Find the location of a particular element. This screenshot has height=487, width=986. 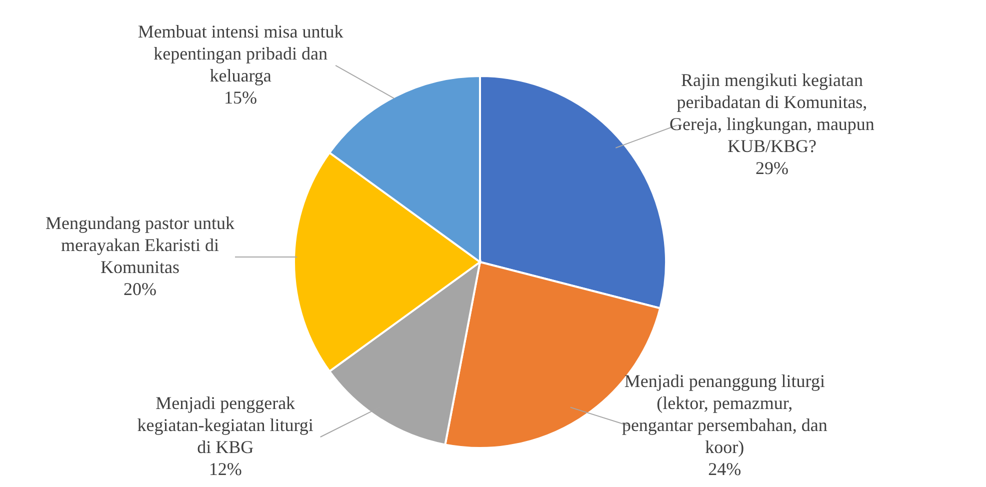

slice-label: Mengundang pastor untuk merayakan Ekaristi di Komunitas is located at coordinates (140, 245).